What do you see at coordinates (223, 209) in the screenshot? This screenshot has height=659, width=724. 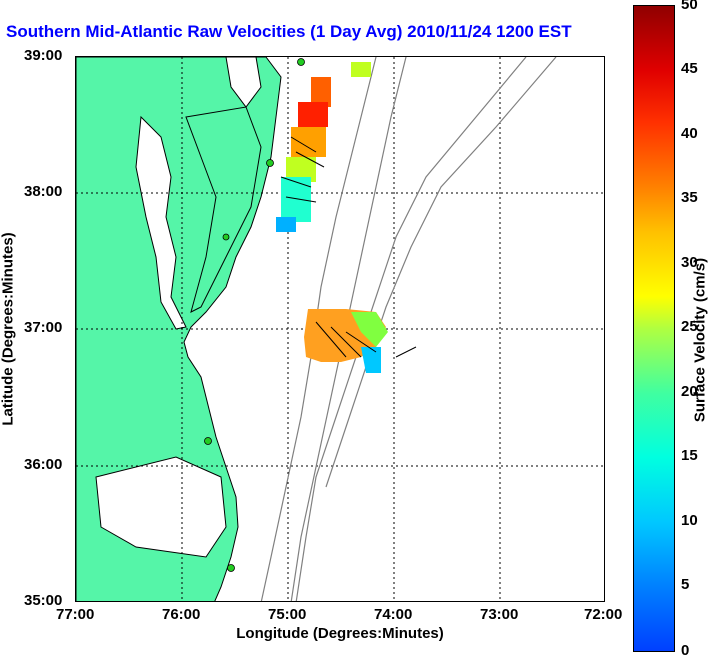 I see `eastern-shore` at bounding box center [223, 209].